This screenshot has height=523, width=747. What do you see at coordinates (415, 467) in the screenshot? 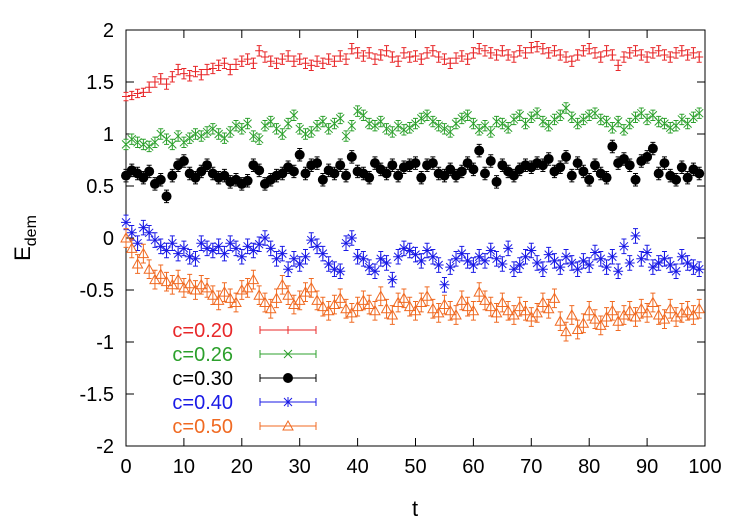
I see `x-tick-label: 50` at bounding box center [415, 467].